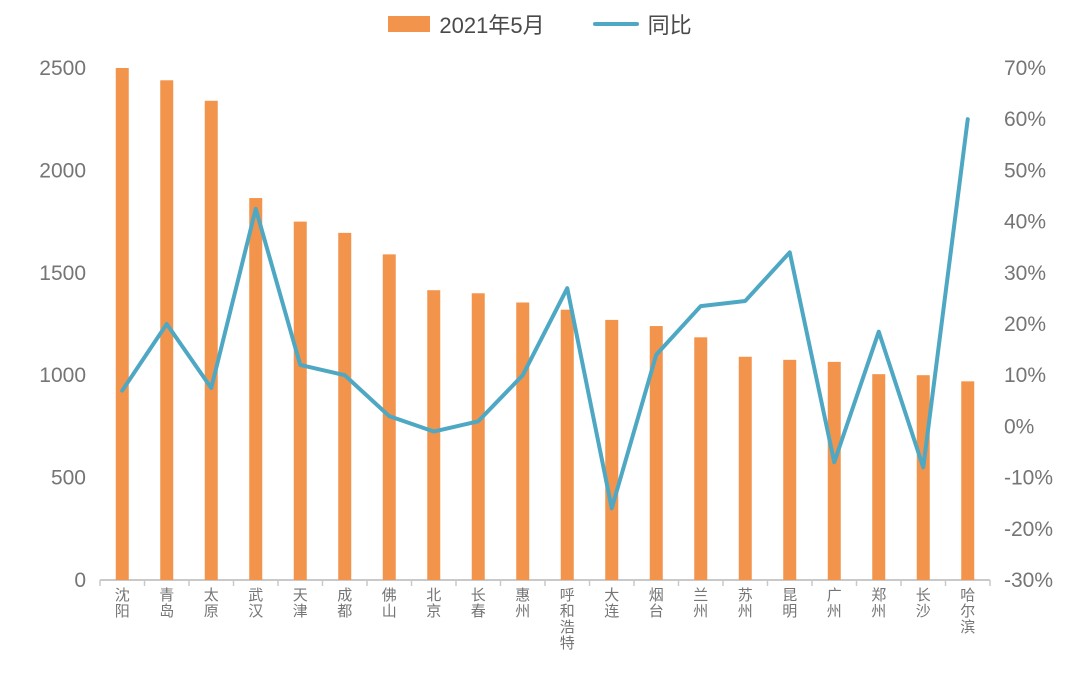  I want to click on right-axis-tick-label: -30%, so click(1028, 580).